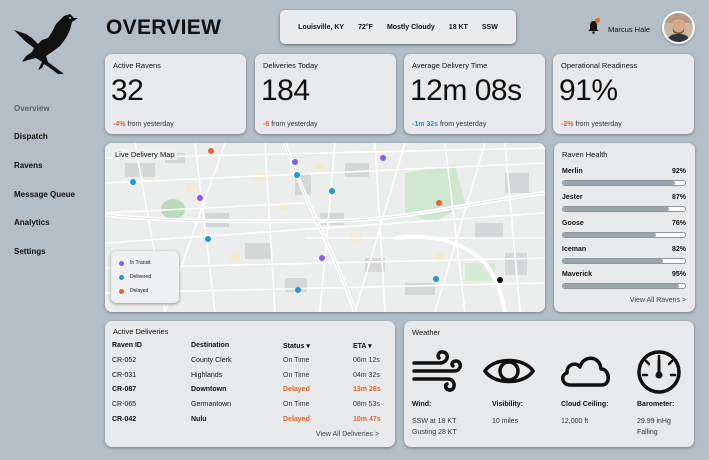 The height and width of the screenshot is (460, 709). Describe the element at coordinates (657, 300) in the screenshot. I see `view-all-ravens-link: View All Ravens >` at that location.